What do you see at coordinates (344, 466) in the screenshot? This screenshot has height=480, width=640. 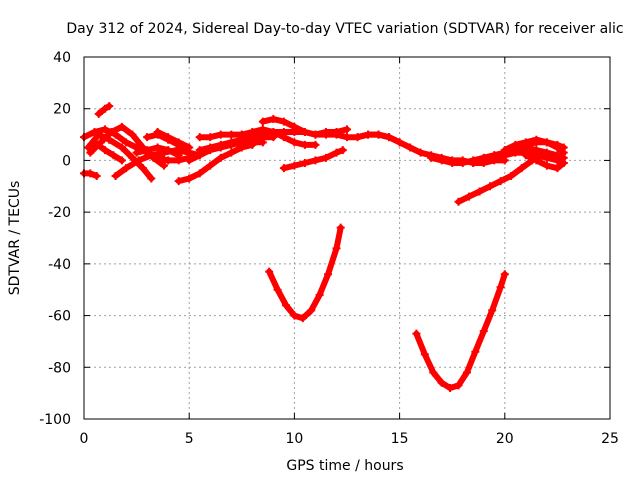 I see `x-axis-label: GPS time / hours` at bounding box center [344, 466].